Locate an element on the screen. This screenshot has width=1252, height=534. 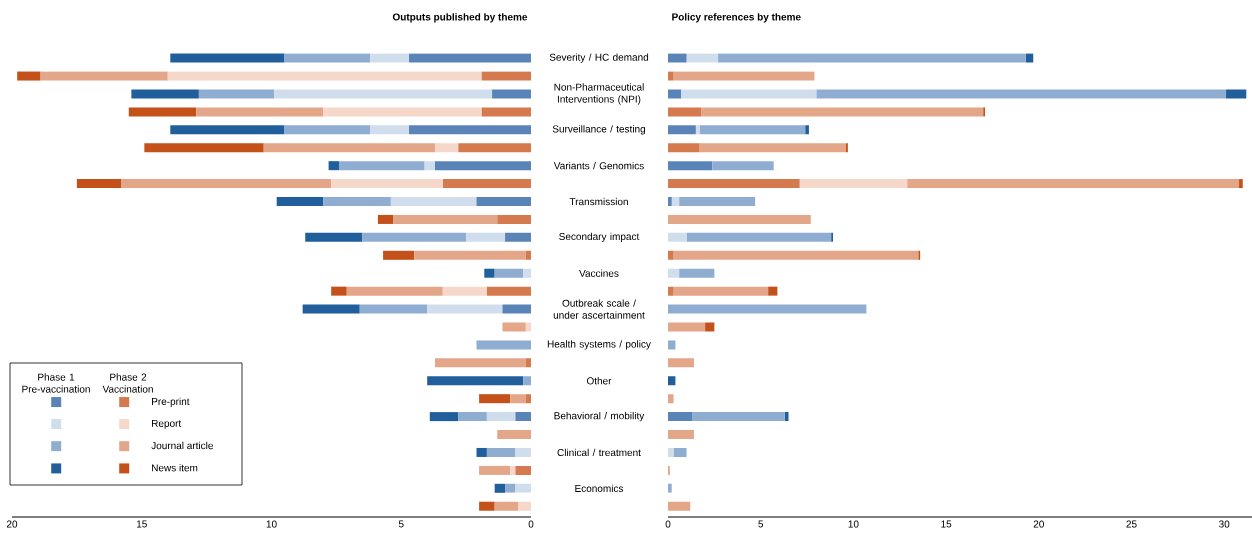
y-tick-label: Severity / HC demand is located at coordinates (599, 58).